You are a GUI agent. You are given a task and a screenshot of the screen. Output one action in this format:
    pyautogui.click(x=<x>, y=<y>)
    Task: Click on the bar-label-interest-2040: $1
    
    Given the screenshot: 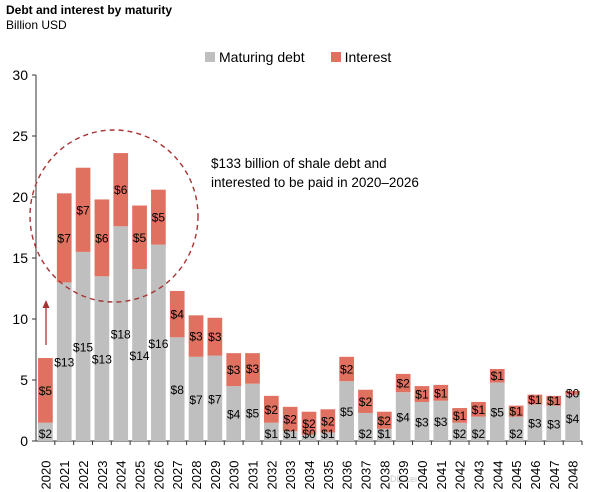 What is the action you would take?
    pyautogui.click(x=422, y=395)
    